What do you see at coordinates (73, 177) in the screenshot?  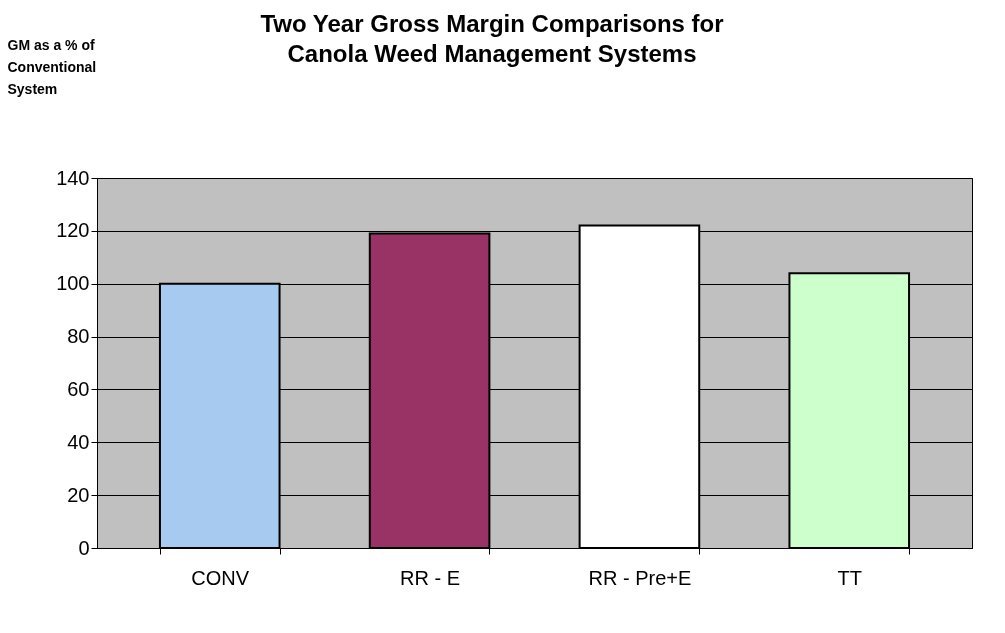 I see `y-tick-label: 140` at bounding box center [73, 177].